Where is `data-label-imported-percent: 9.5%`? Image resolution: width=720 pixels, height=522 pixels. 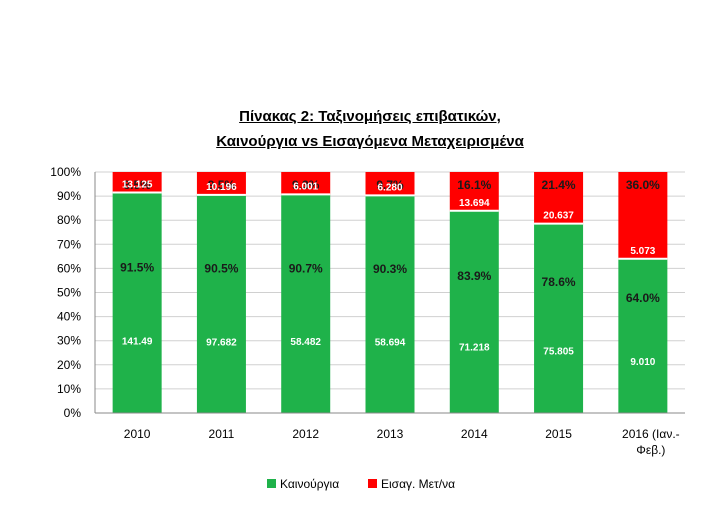 data-label-imported-percent: 9.5% is located at coordinates (222, 185).